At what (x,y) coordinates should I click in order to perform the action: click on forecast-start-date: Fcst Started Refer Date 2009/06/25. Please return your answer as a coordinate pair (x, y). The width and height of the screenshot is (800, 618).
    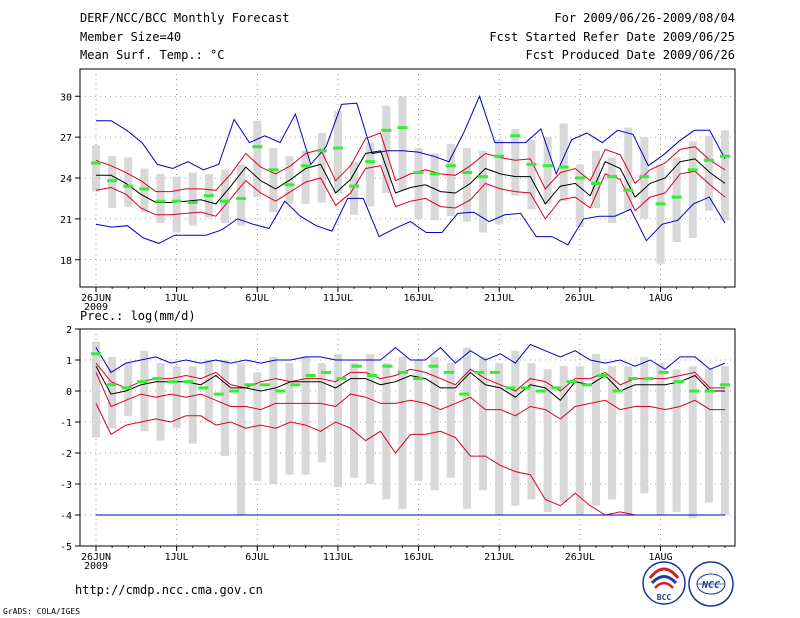
    Looking at the image, I should click on (612, 37).